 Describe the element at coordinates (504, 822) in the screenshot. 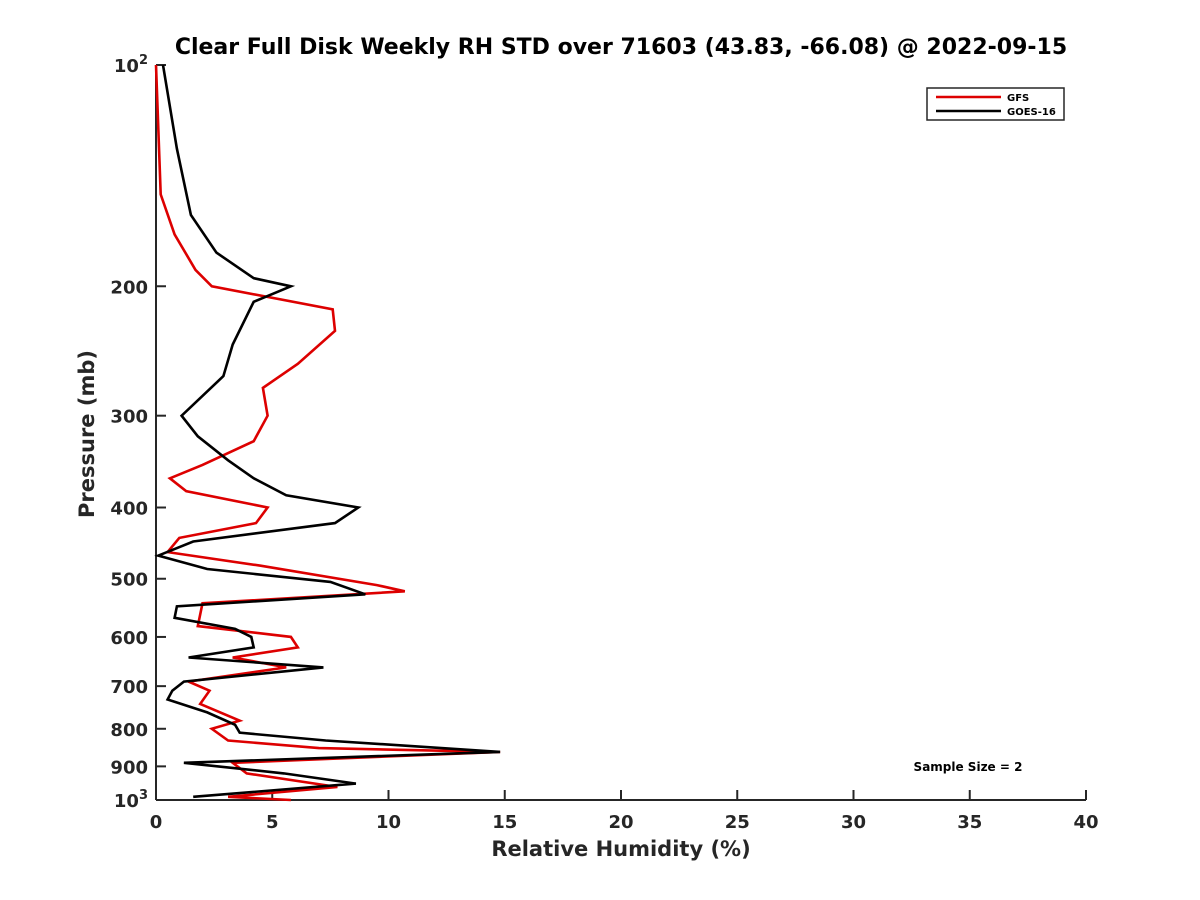

I see `x-tick-label: 15` at that location.